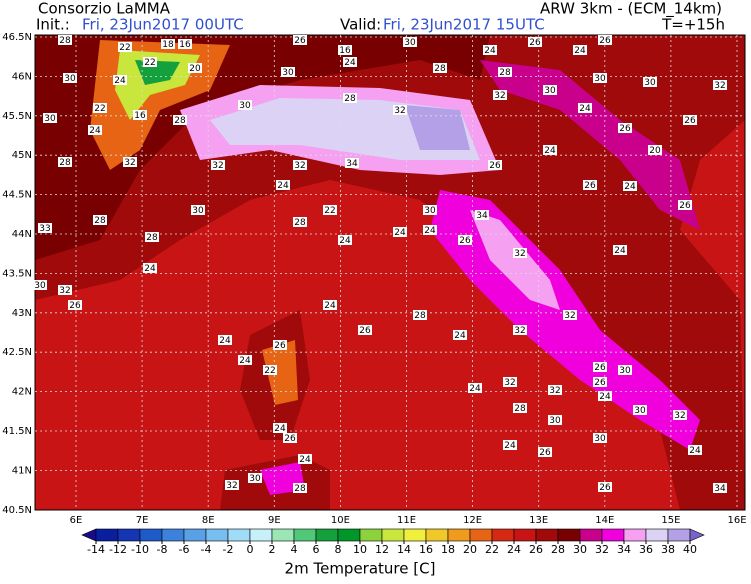  Describe the element at coordinates (250, 549) in the screenshot. I see `colorbar-tick-label: 0` at that location.